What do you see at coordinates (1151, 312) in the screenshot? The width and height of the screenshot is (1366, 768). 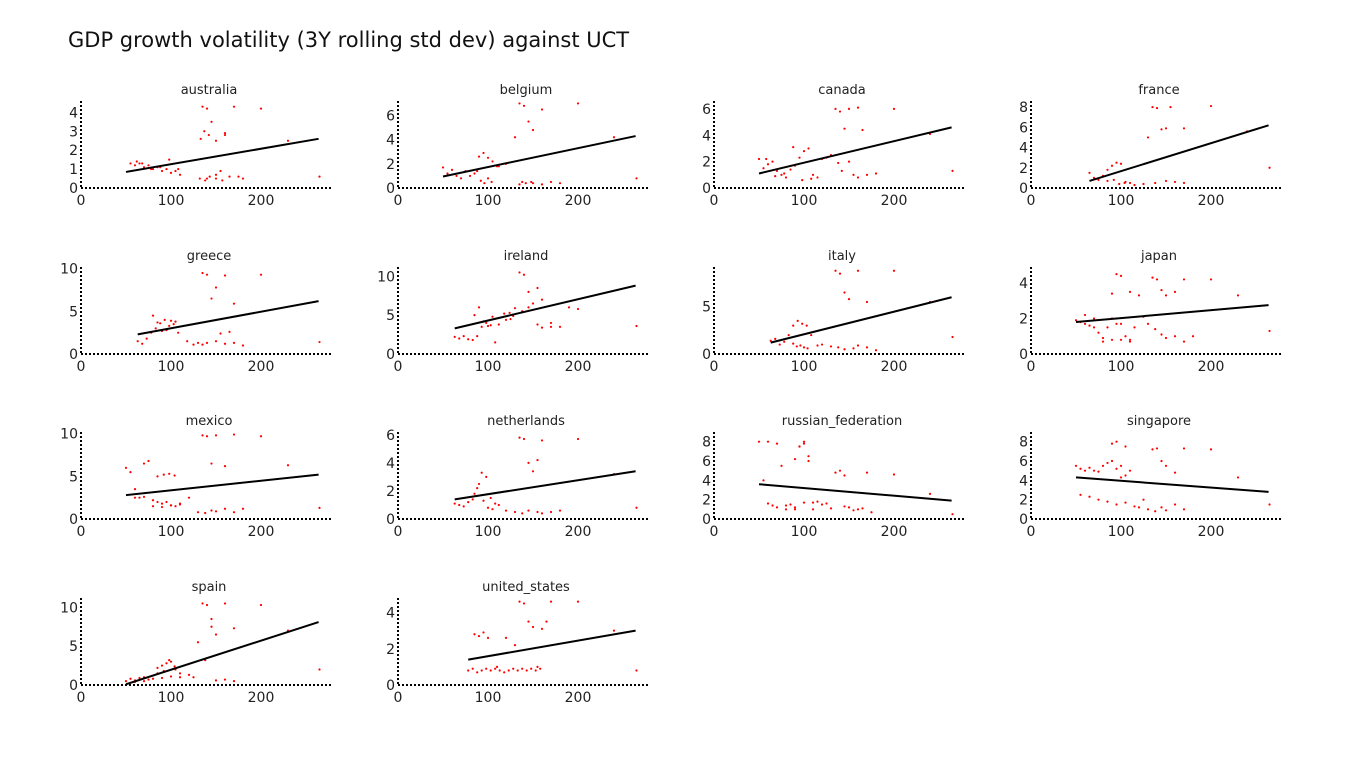 I see `subplot-japan: japan 0 100 200 0 2 4` at bounding box center [1151, 312].